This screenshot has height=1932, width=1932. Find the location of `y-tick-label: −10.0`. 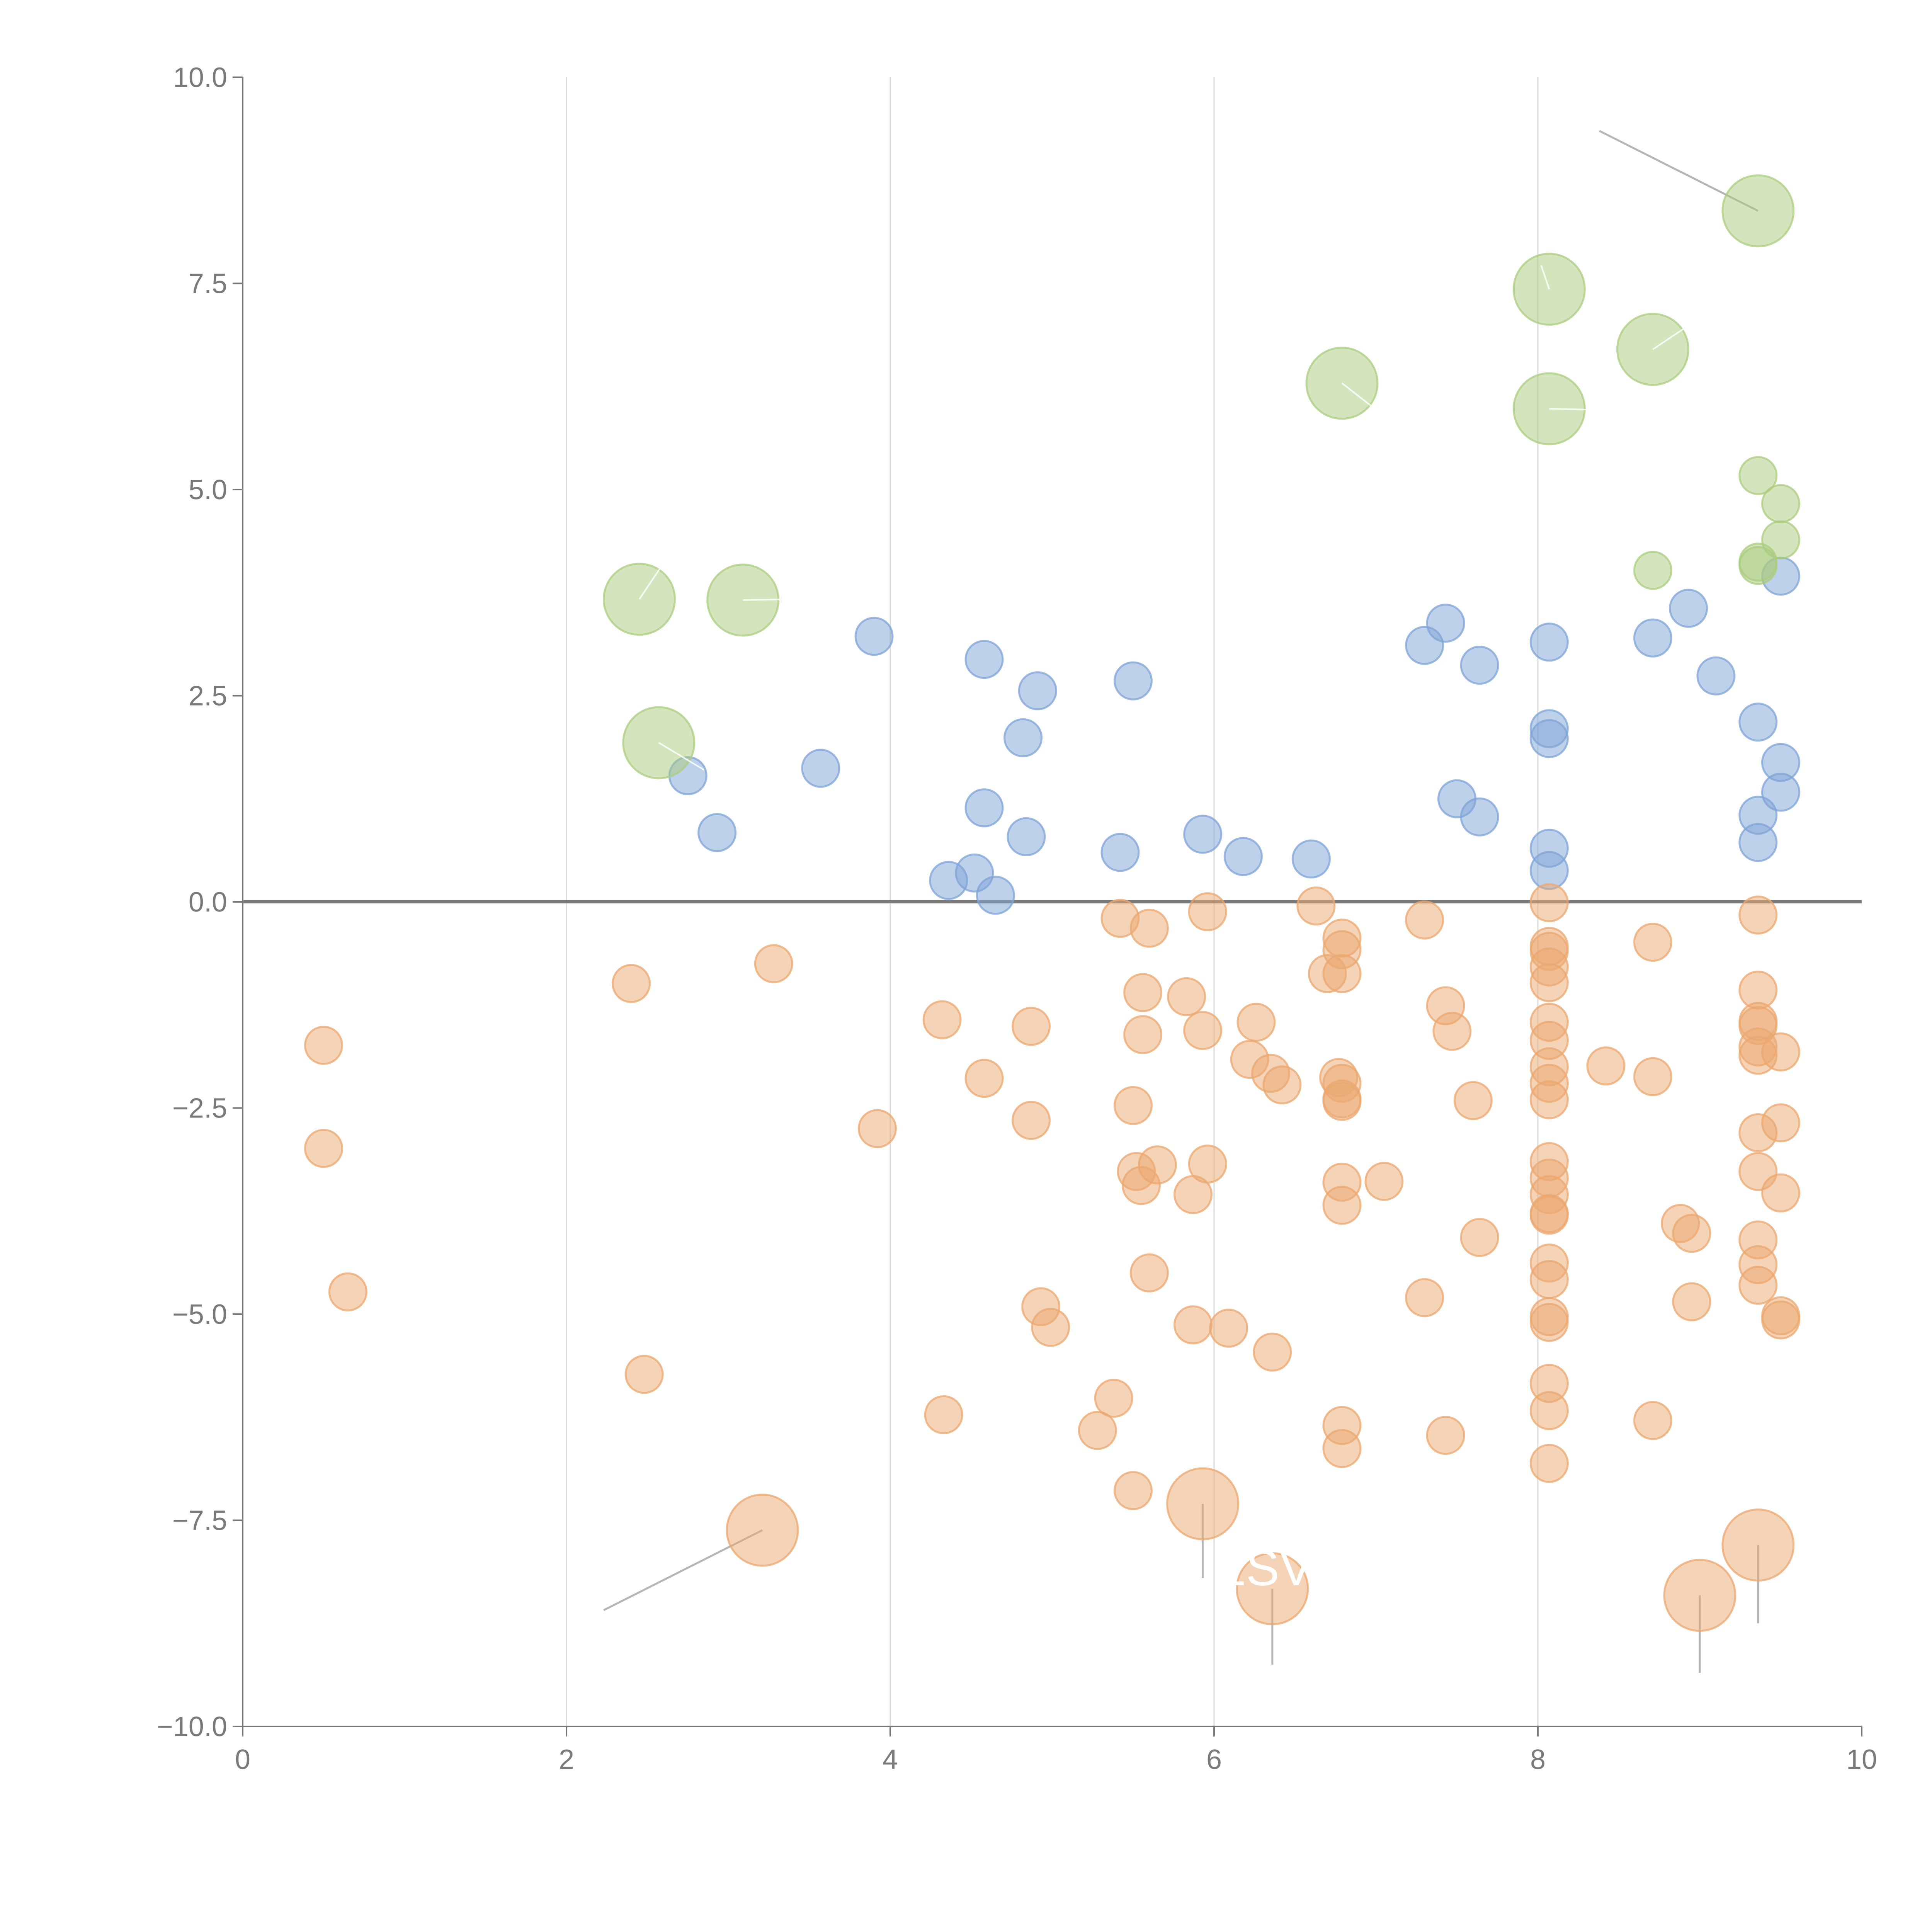

y-tick-label: −10.0 is located at coordinates (192, 1727).